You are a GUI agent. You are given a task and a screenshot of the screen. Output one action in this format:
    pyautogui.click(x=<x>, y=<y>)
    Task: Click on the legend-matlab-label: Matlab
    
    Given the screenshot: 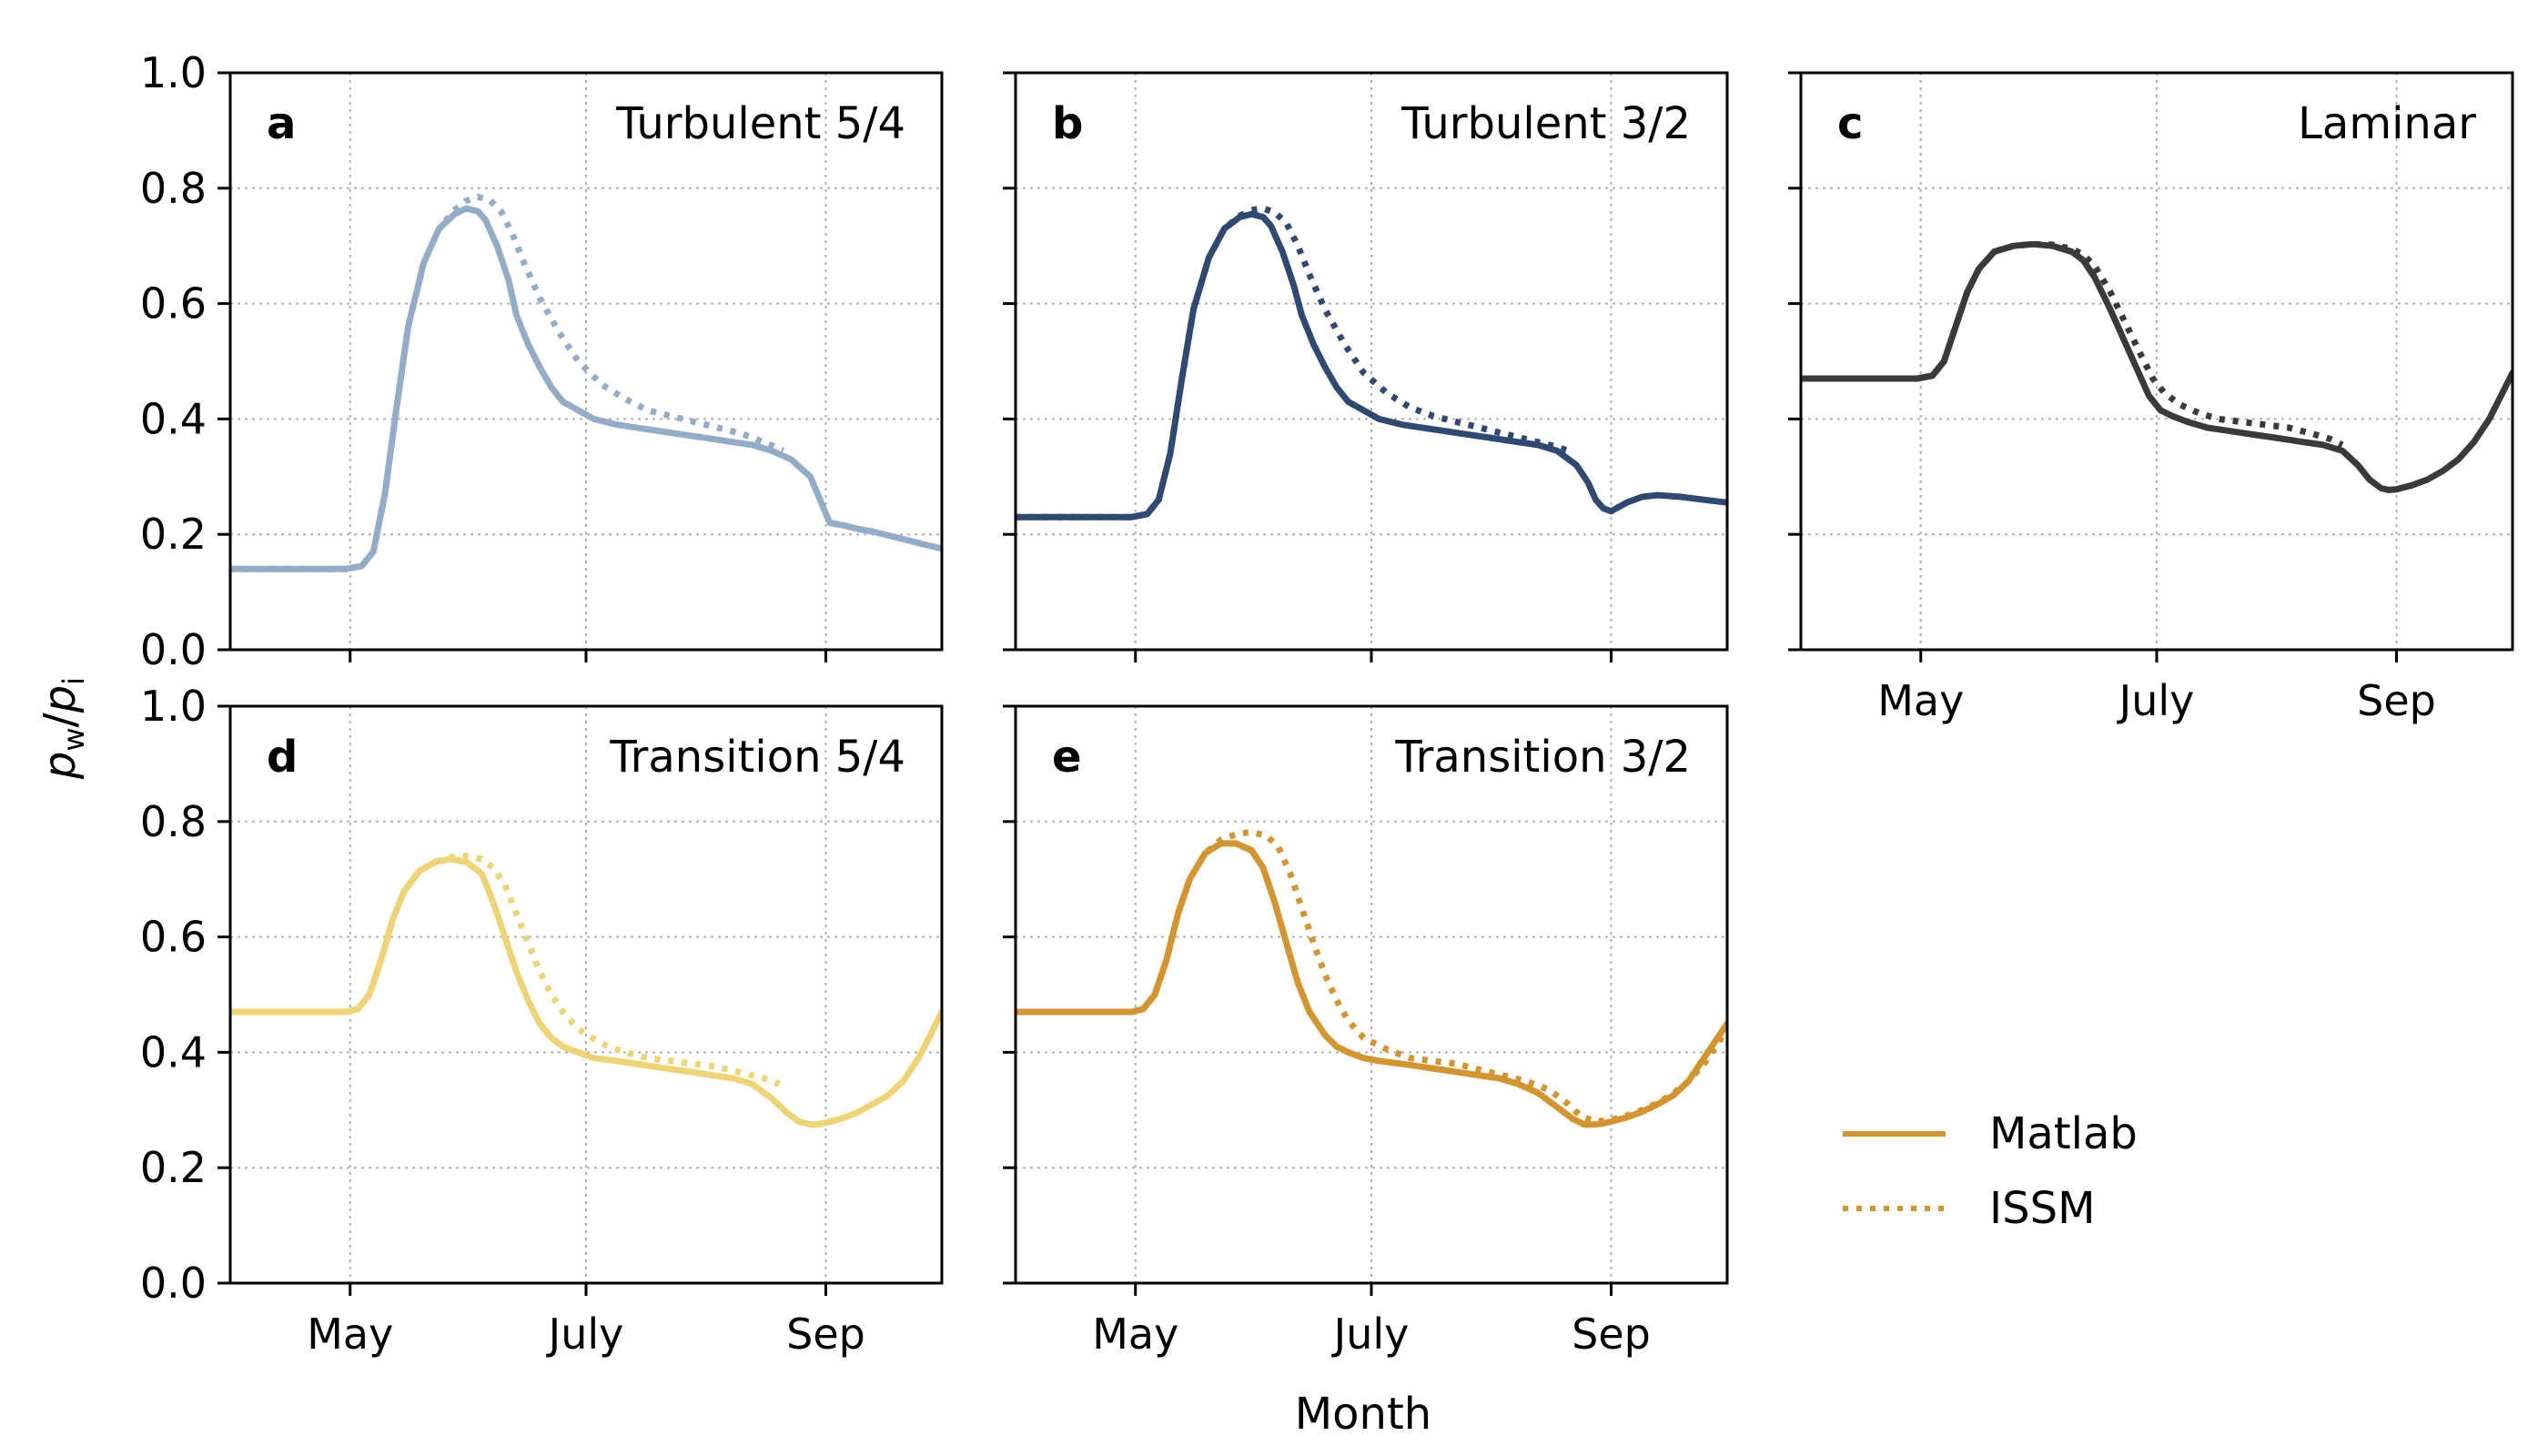 What is the action you would take?
    pyautogui.click(x=2063, y=1133)
    